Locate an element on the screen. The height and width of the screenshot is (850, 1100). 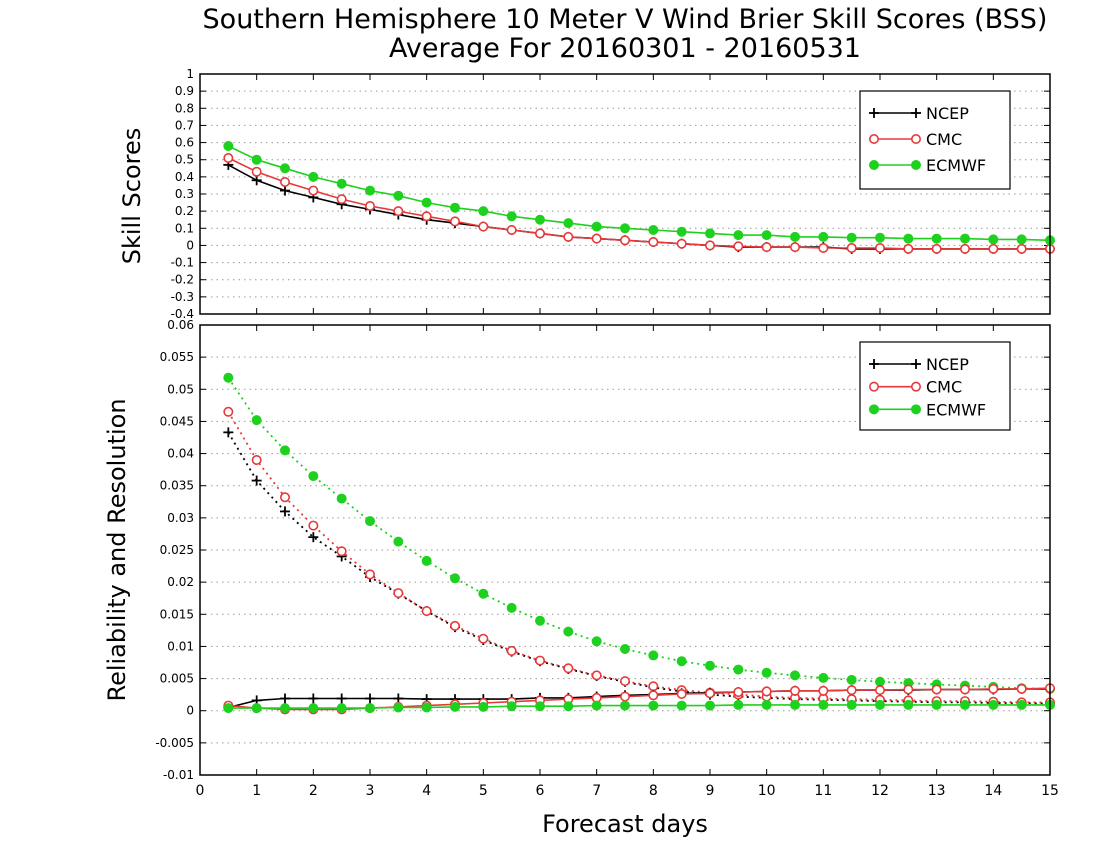
y-tick-label: 0.01 is located at coordinates (180, 646).